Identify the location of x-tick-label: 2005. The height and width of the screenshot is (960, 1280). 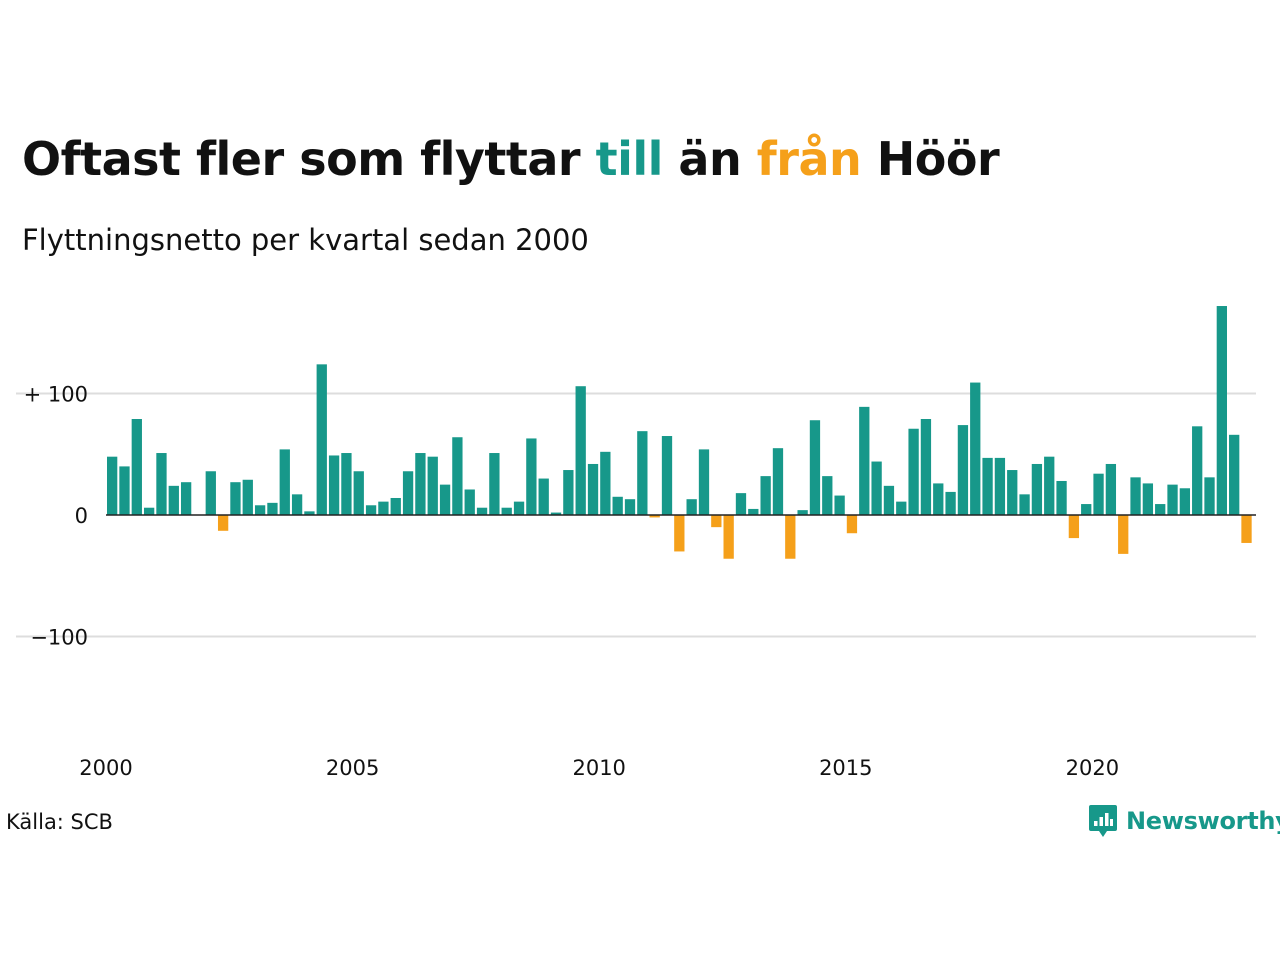
(352, 768).